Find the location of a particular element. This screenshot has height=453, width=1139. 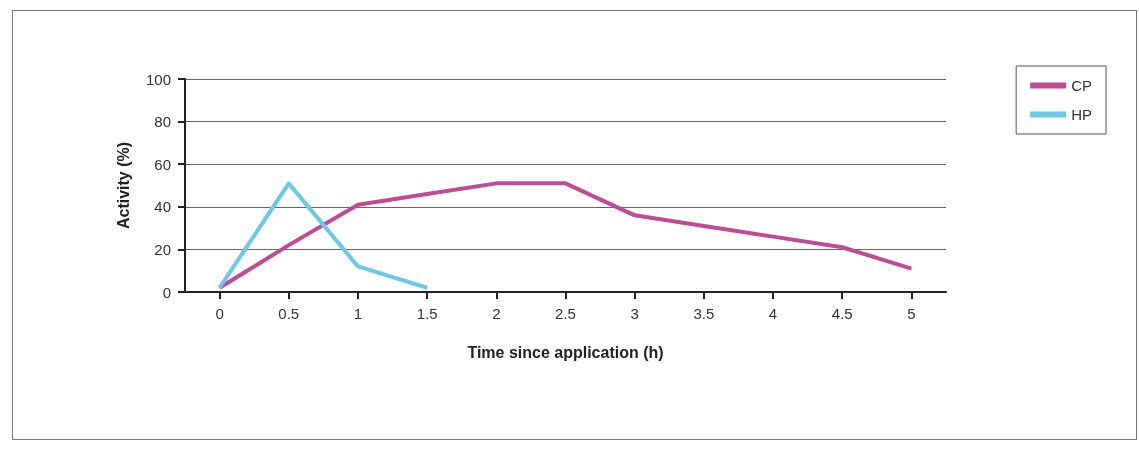

x-tick-label: 1.5 is located at coordinates (427, 313).